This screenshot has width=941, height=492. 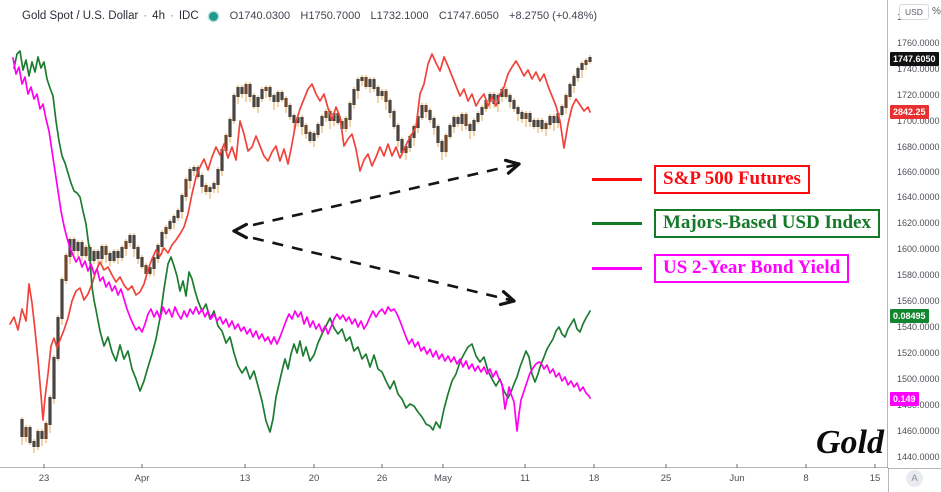 What do you see at coordinates (44, 478) in the screenshot?
I see `time-label-23: 23` at bounding box center [44, 478].